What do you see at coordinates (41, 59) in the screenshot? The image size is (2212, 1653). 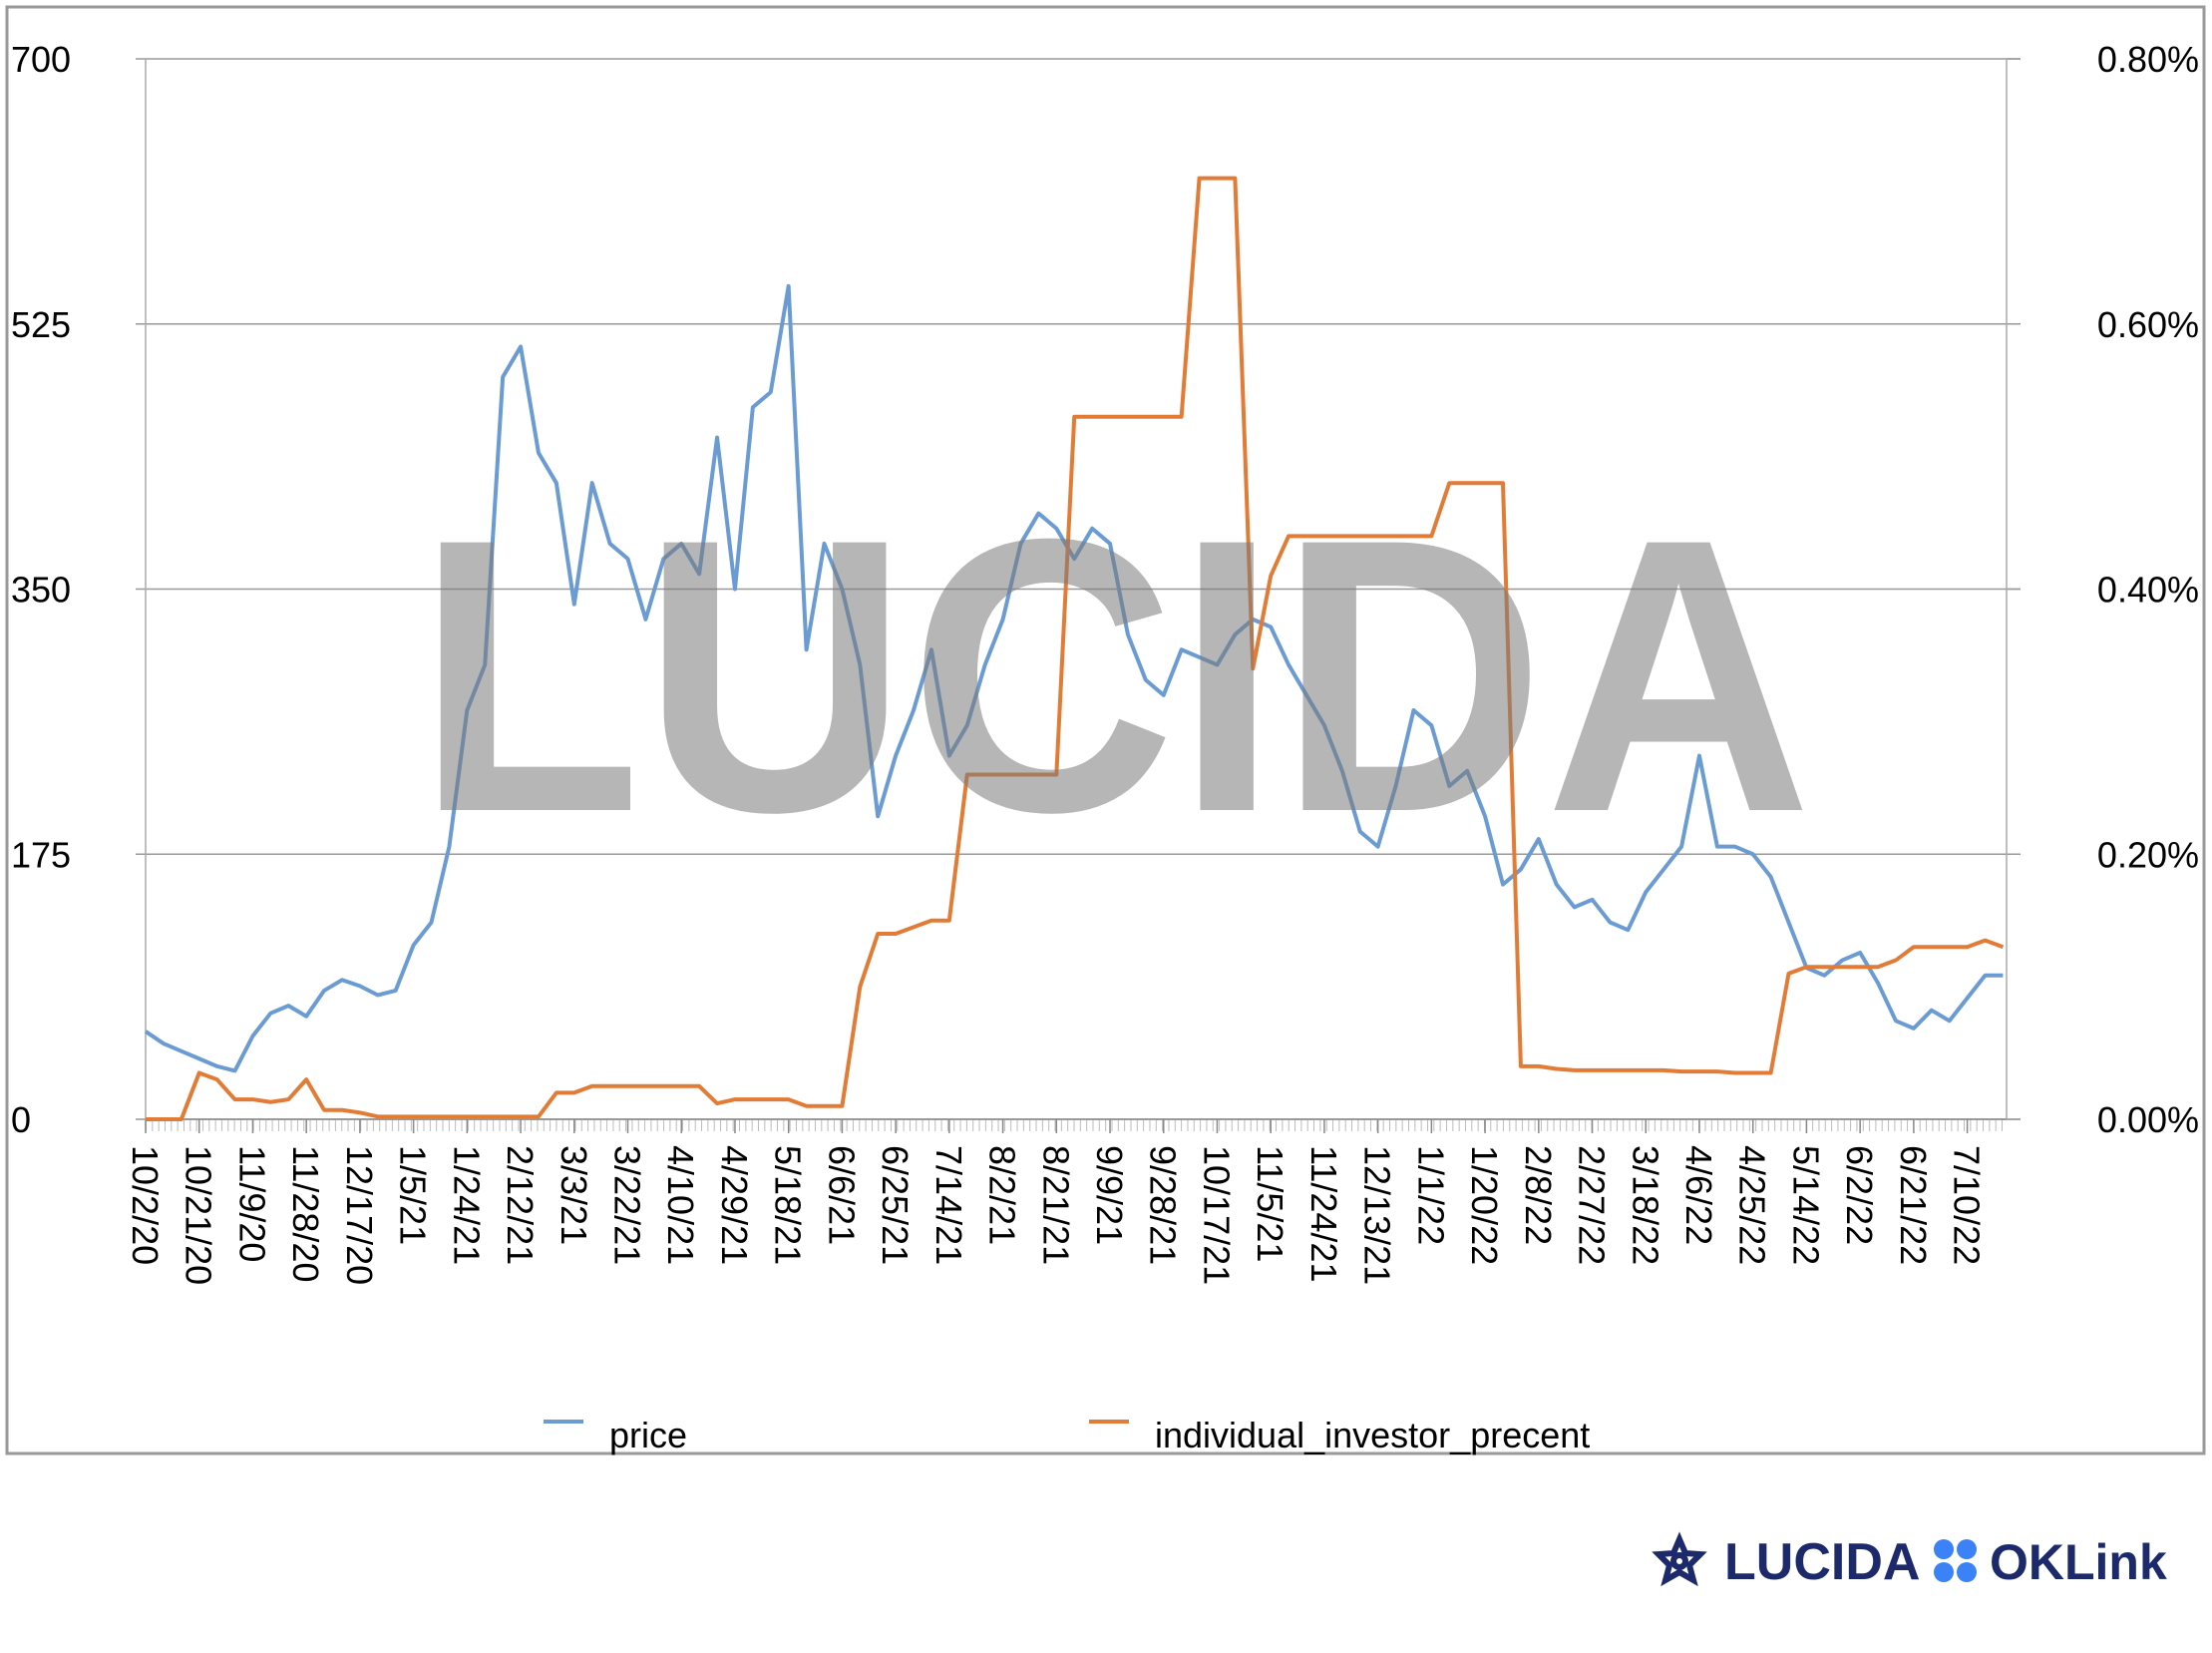 I see `y-tick-label: 700` at bounding box center [41, 59].